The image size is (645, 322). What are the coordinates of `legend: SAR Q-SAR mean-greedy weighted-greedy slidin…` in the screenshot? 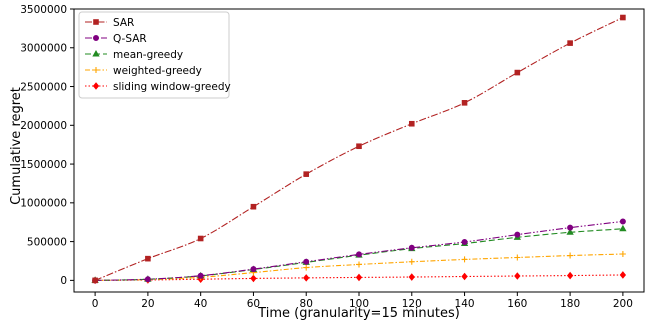 It's located at (154, 55).